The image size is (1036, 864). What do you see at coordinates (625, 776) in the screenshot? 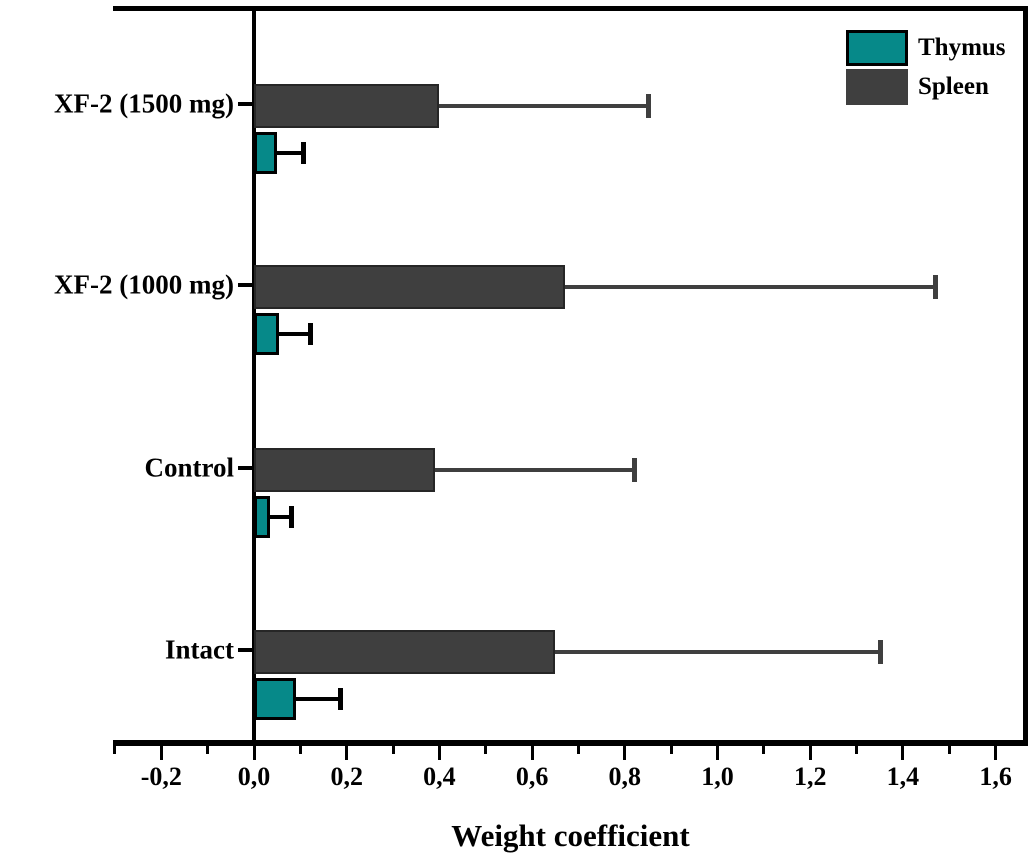
I see `x-tick-label: 0,8` at bounding box center [625, 776].